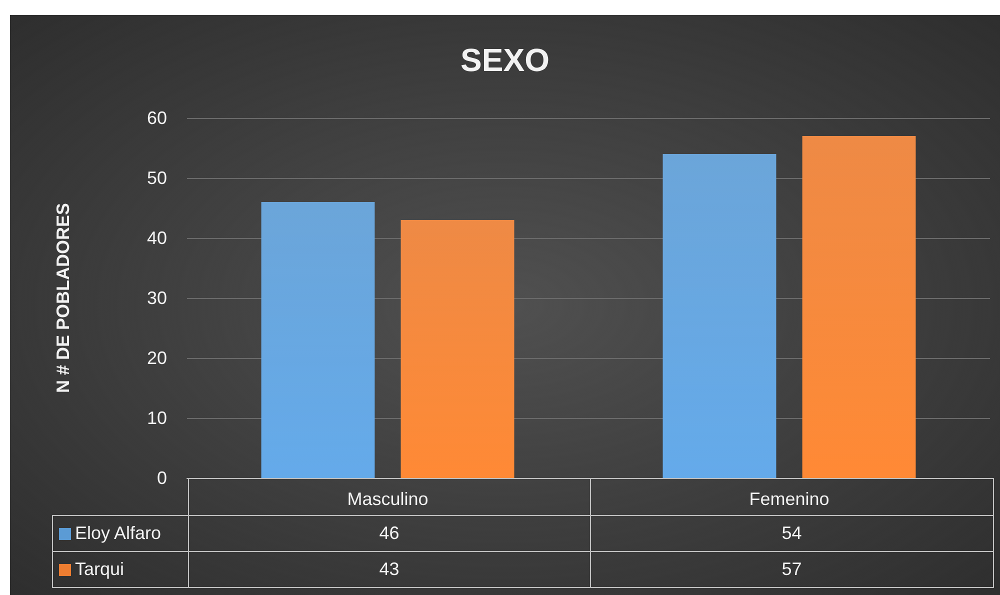 Image resolution: width=1000 pixels, height=595 pixels. Describe the element at coordinates (387, 499) in the screenshot. I see `x-tick-label: Masculino` at that location.